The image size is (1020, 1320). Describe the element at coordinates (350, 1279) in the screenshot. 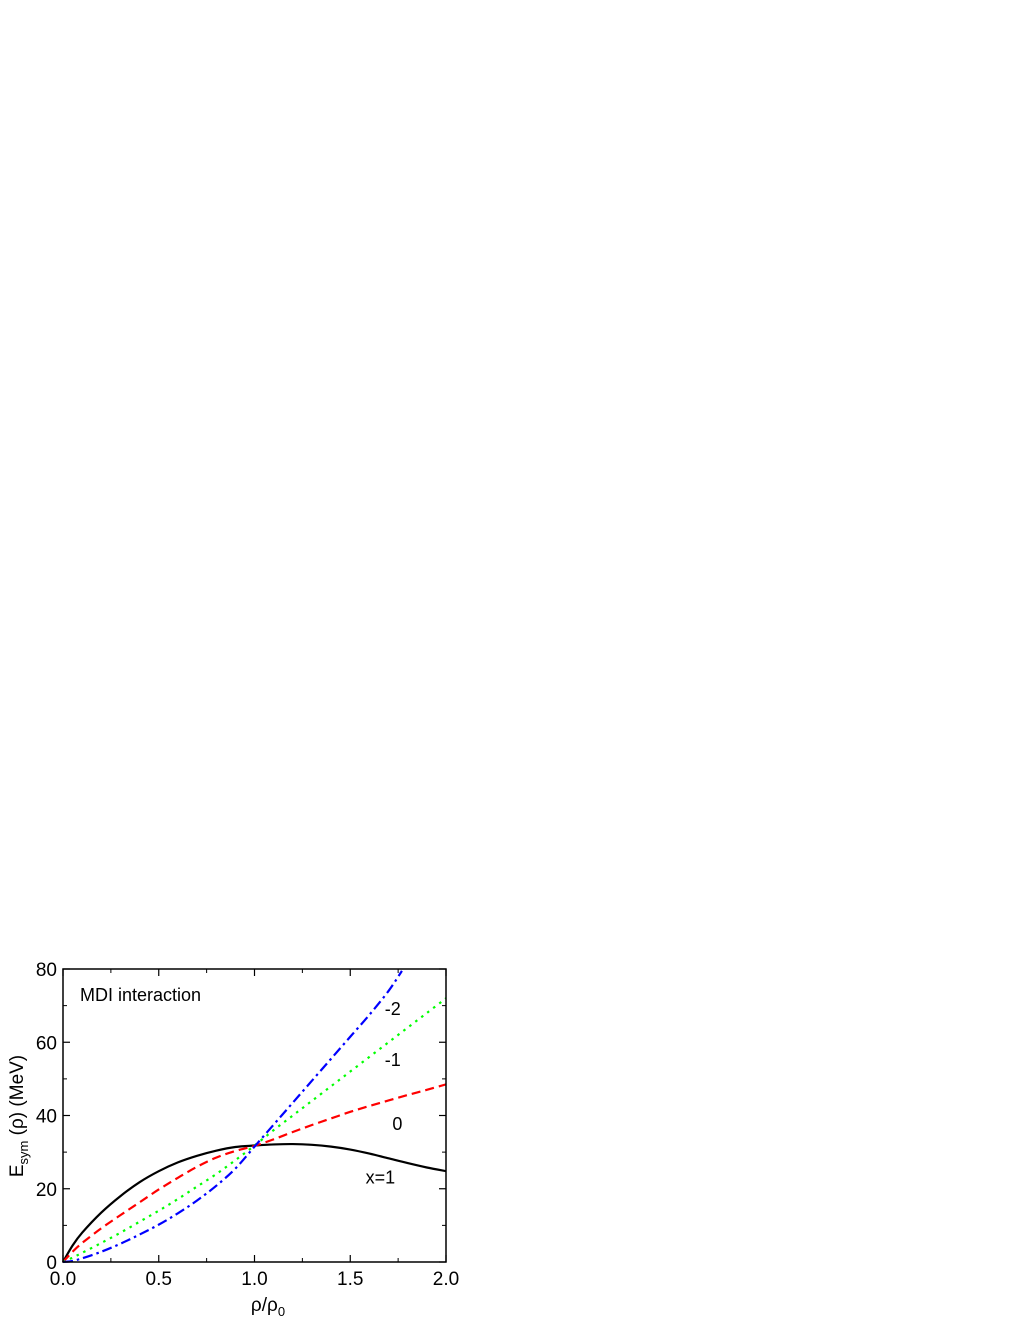

I see `x-tick-label: 1.5` at that location.